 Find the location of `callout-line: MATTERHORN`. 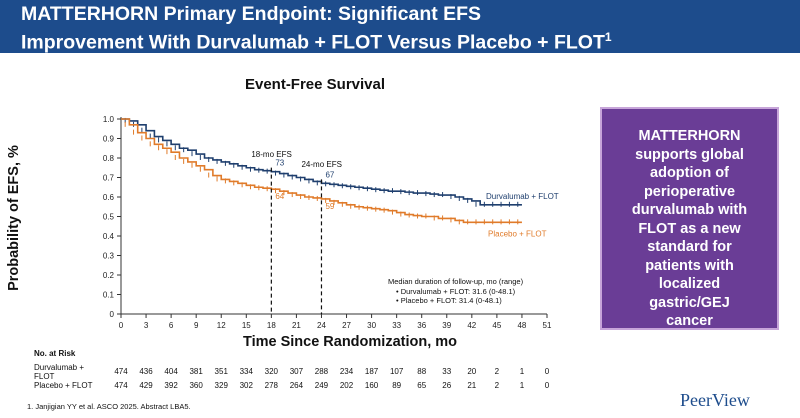

callout-line: MATTERHORN is located at coordinates (689, 136).